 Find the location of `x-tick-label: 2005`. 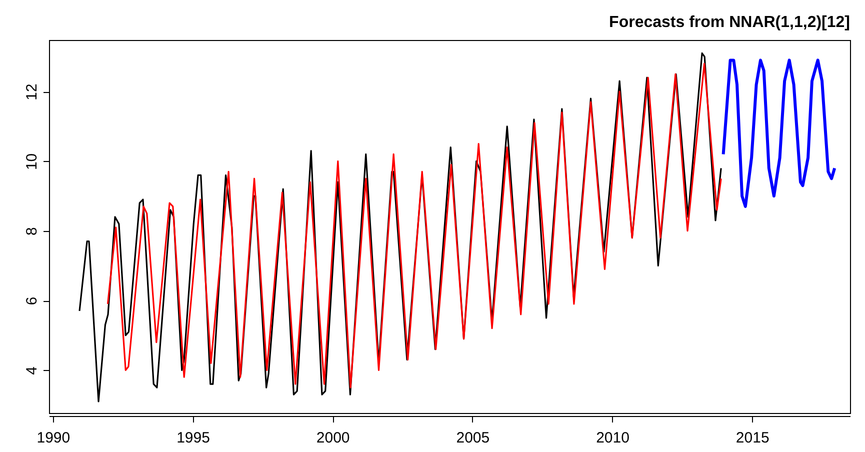

x-tick-label: 2005 is located at coordinates (473, 438).